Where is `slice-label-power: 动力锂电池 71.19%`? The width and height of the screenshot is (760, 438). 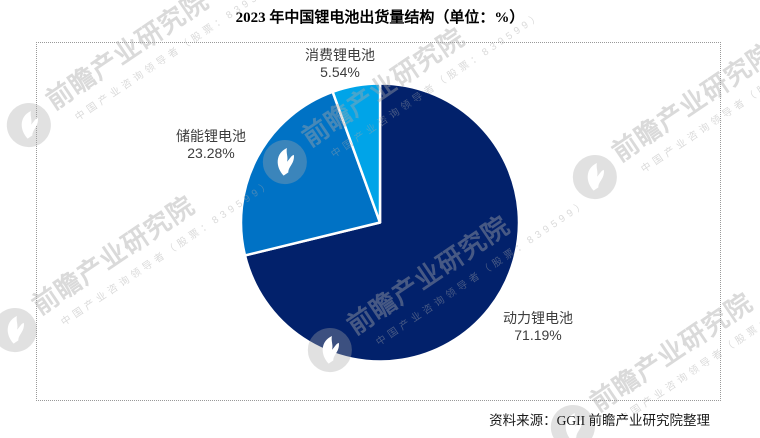 slice-label-power: 动力锂电池 71.19% is located at coordinates (538, 327).